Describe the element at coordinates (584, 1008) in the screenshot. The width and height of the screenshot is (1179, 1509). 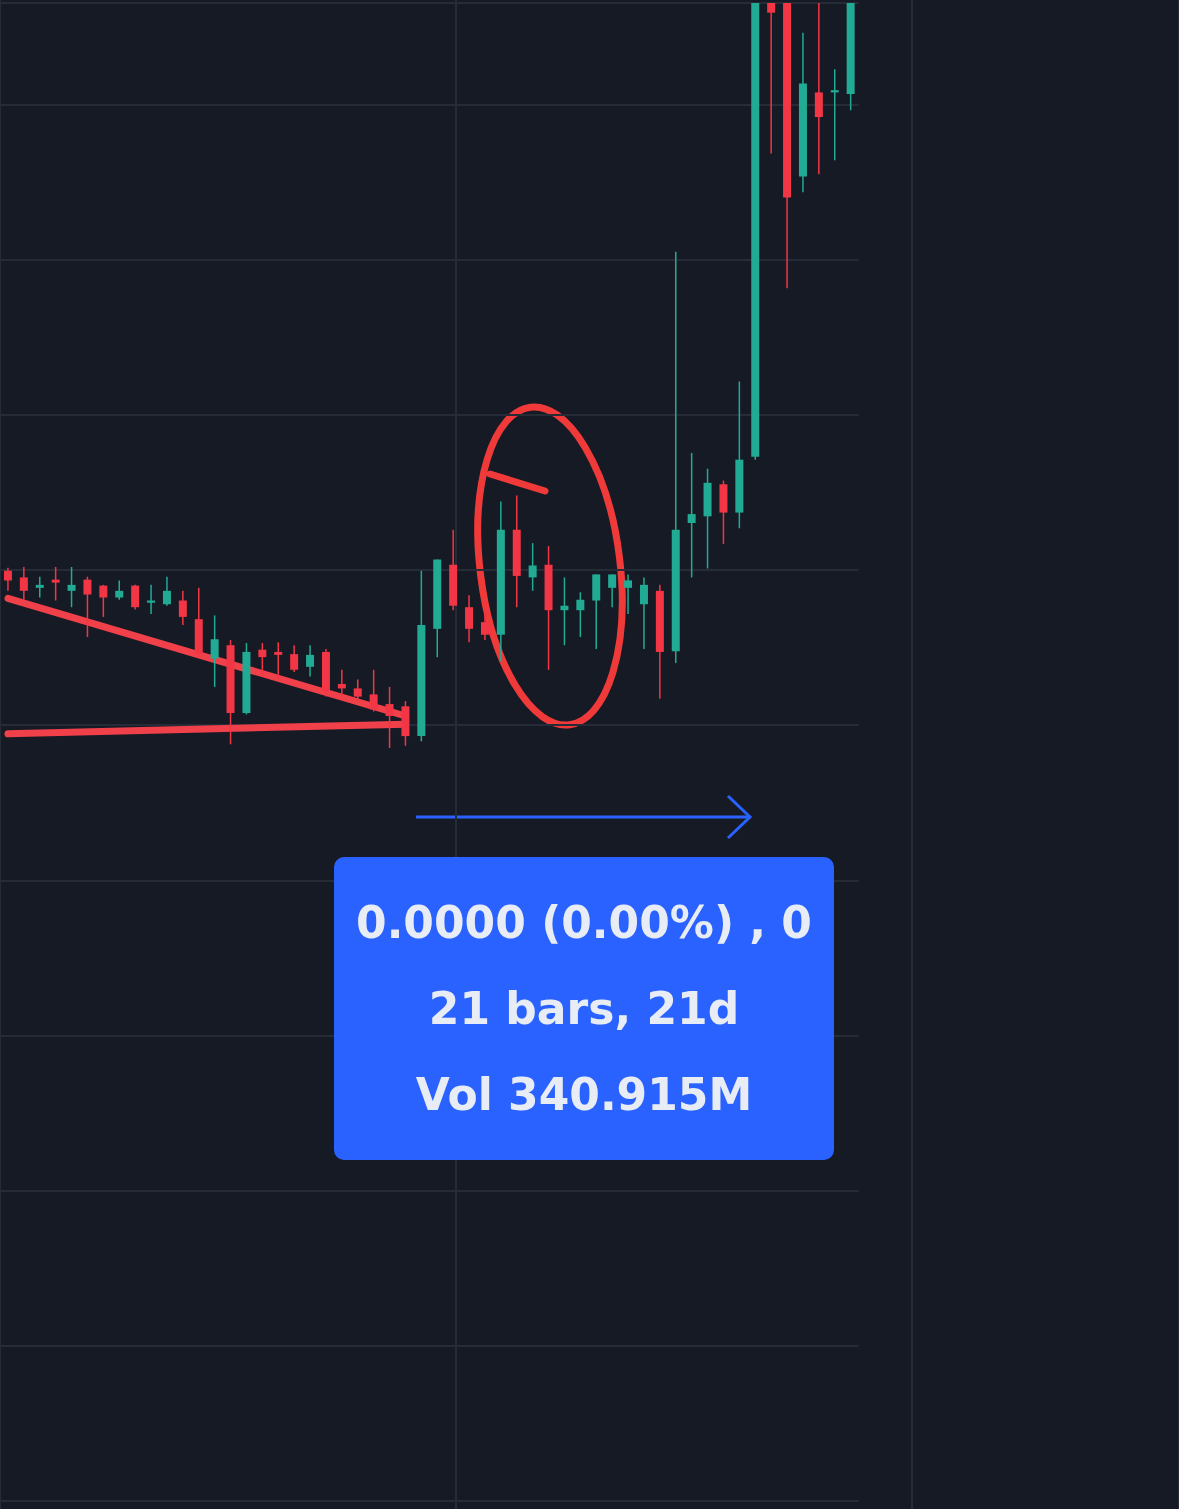
I see `info-box: 0.0000 (0.00%) , 0 21 bars, 21d Vol 340.915M` at that location.